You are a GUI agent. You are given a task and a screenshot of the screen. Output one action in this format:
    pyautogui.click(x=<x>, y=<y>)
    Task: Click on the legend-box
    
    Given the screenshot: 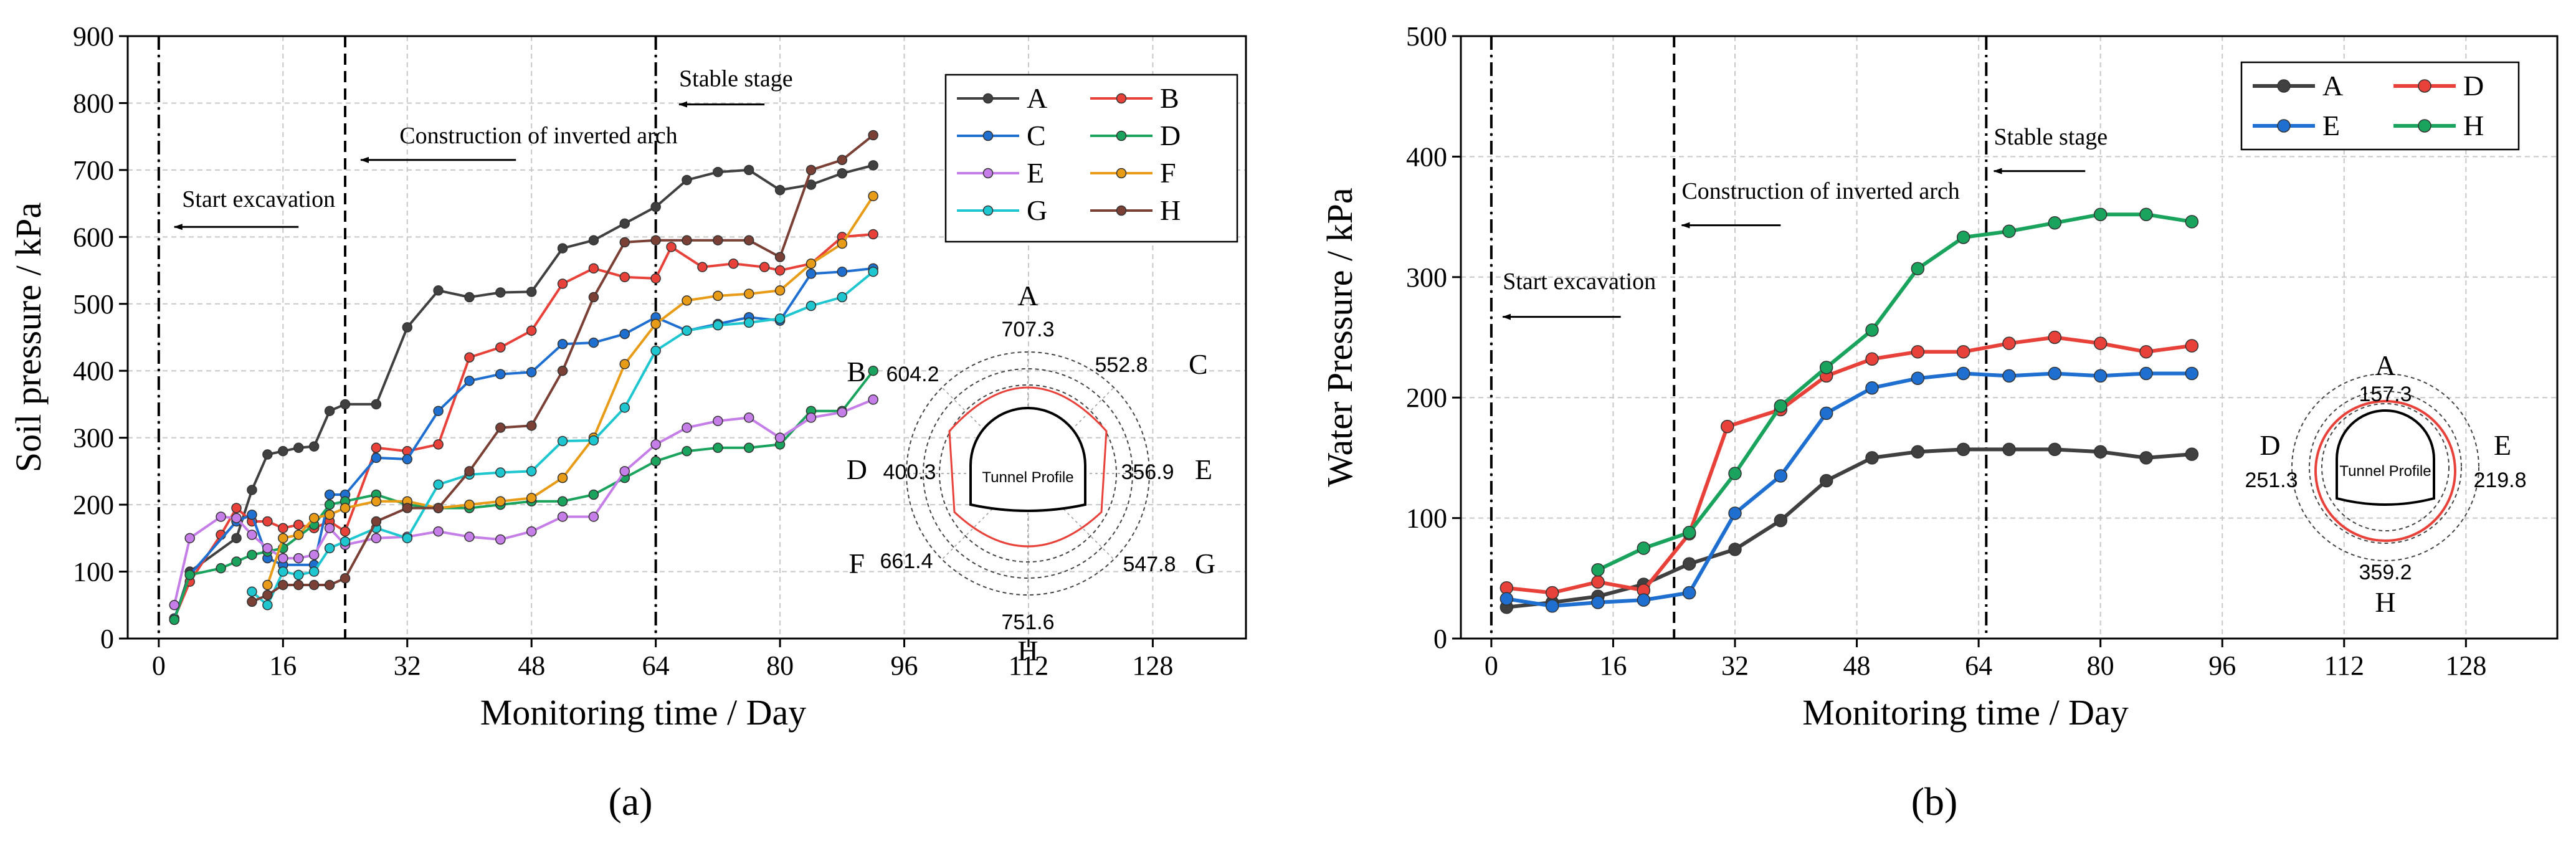 What is the action you would take?
    pyautogui.click(x=1091, y=158)
    